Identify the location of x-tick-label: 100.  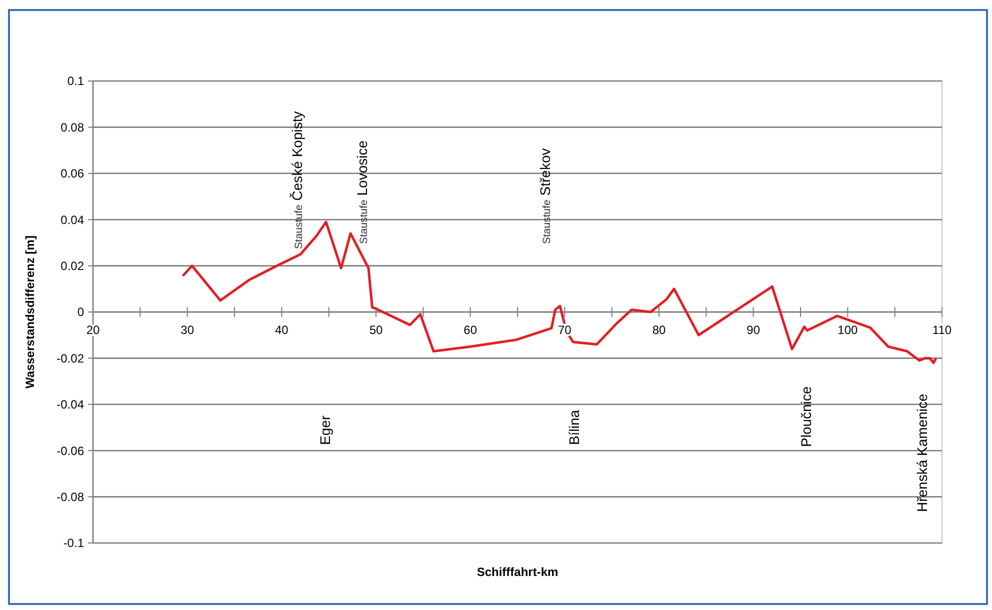
(848, 330).